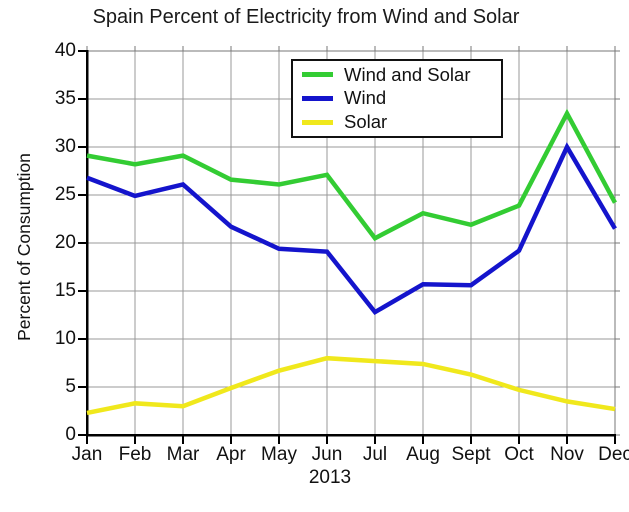  I want to click on legend-item: Wind, so click(401, 98).